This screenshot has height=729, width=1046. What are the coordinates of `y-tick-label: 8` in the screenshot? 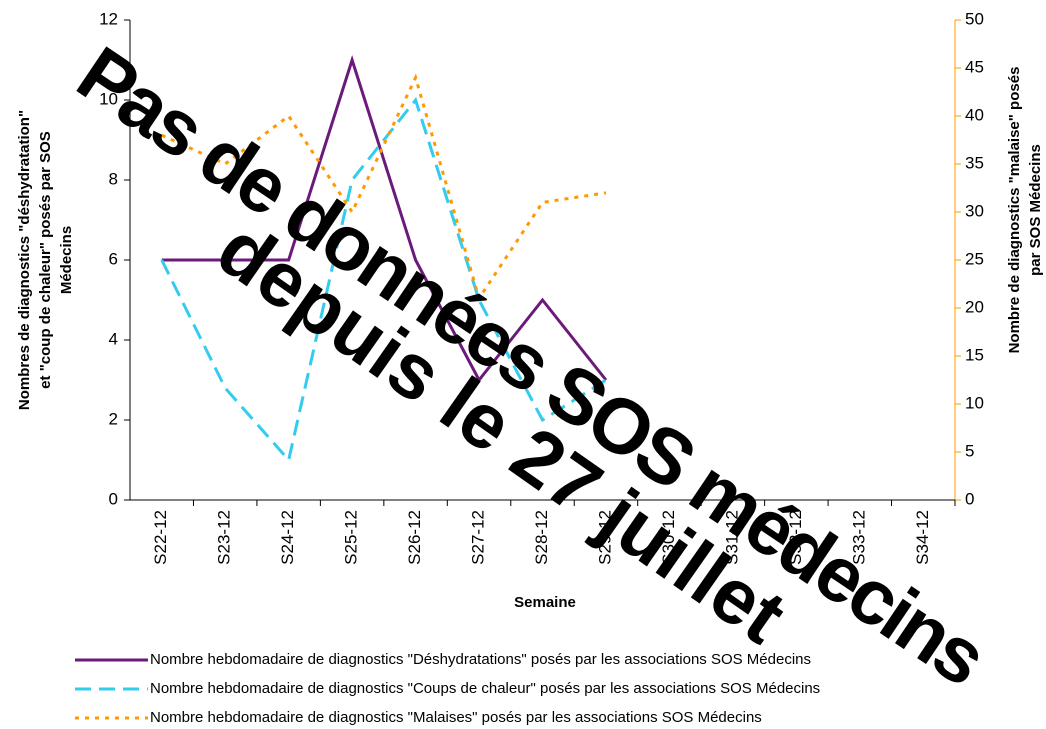 It's located at (113, 178).